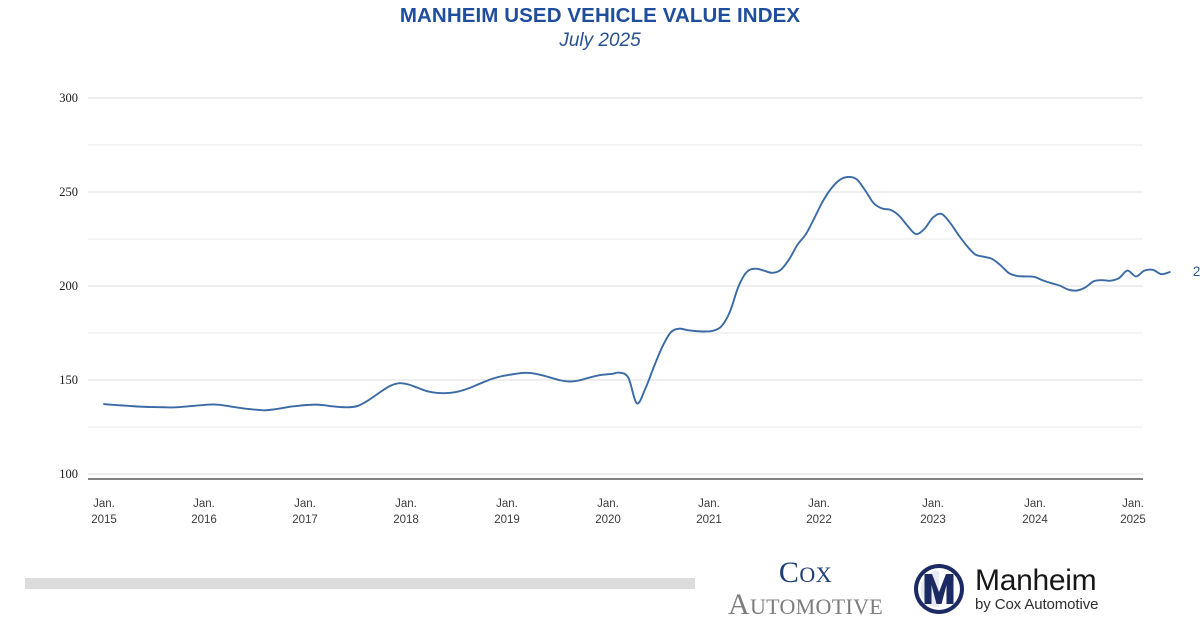  Describe the element at coordinates (406, 520) in the screenshot. I see `xtick-year-3: 2018` at that location.